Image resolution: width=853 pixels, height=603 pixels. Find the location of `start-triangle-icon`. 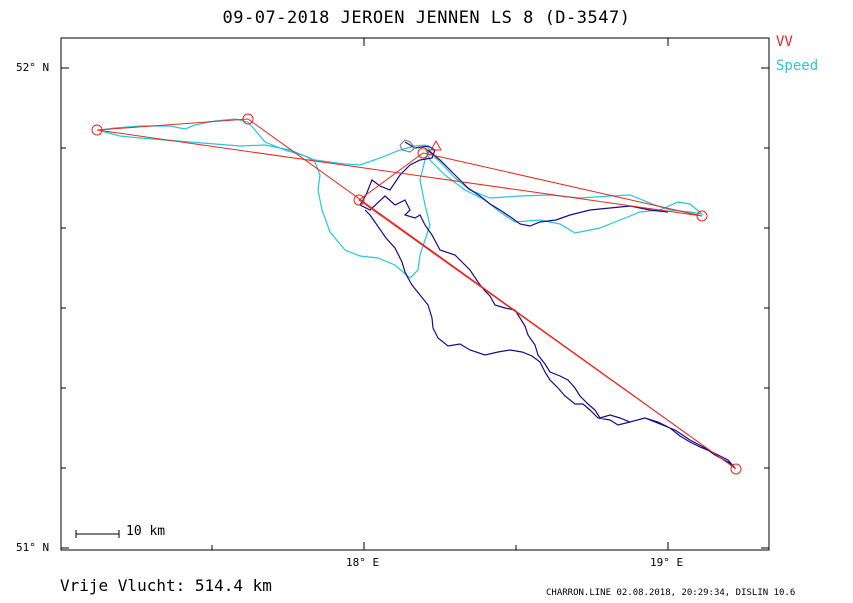

start-triangle-icon is located at coordinates (436, 145).